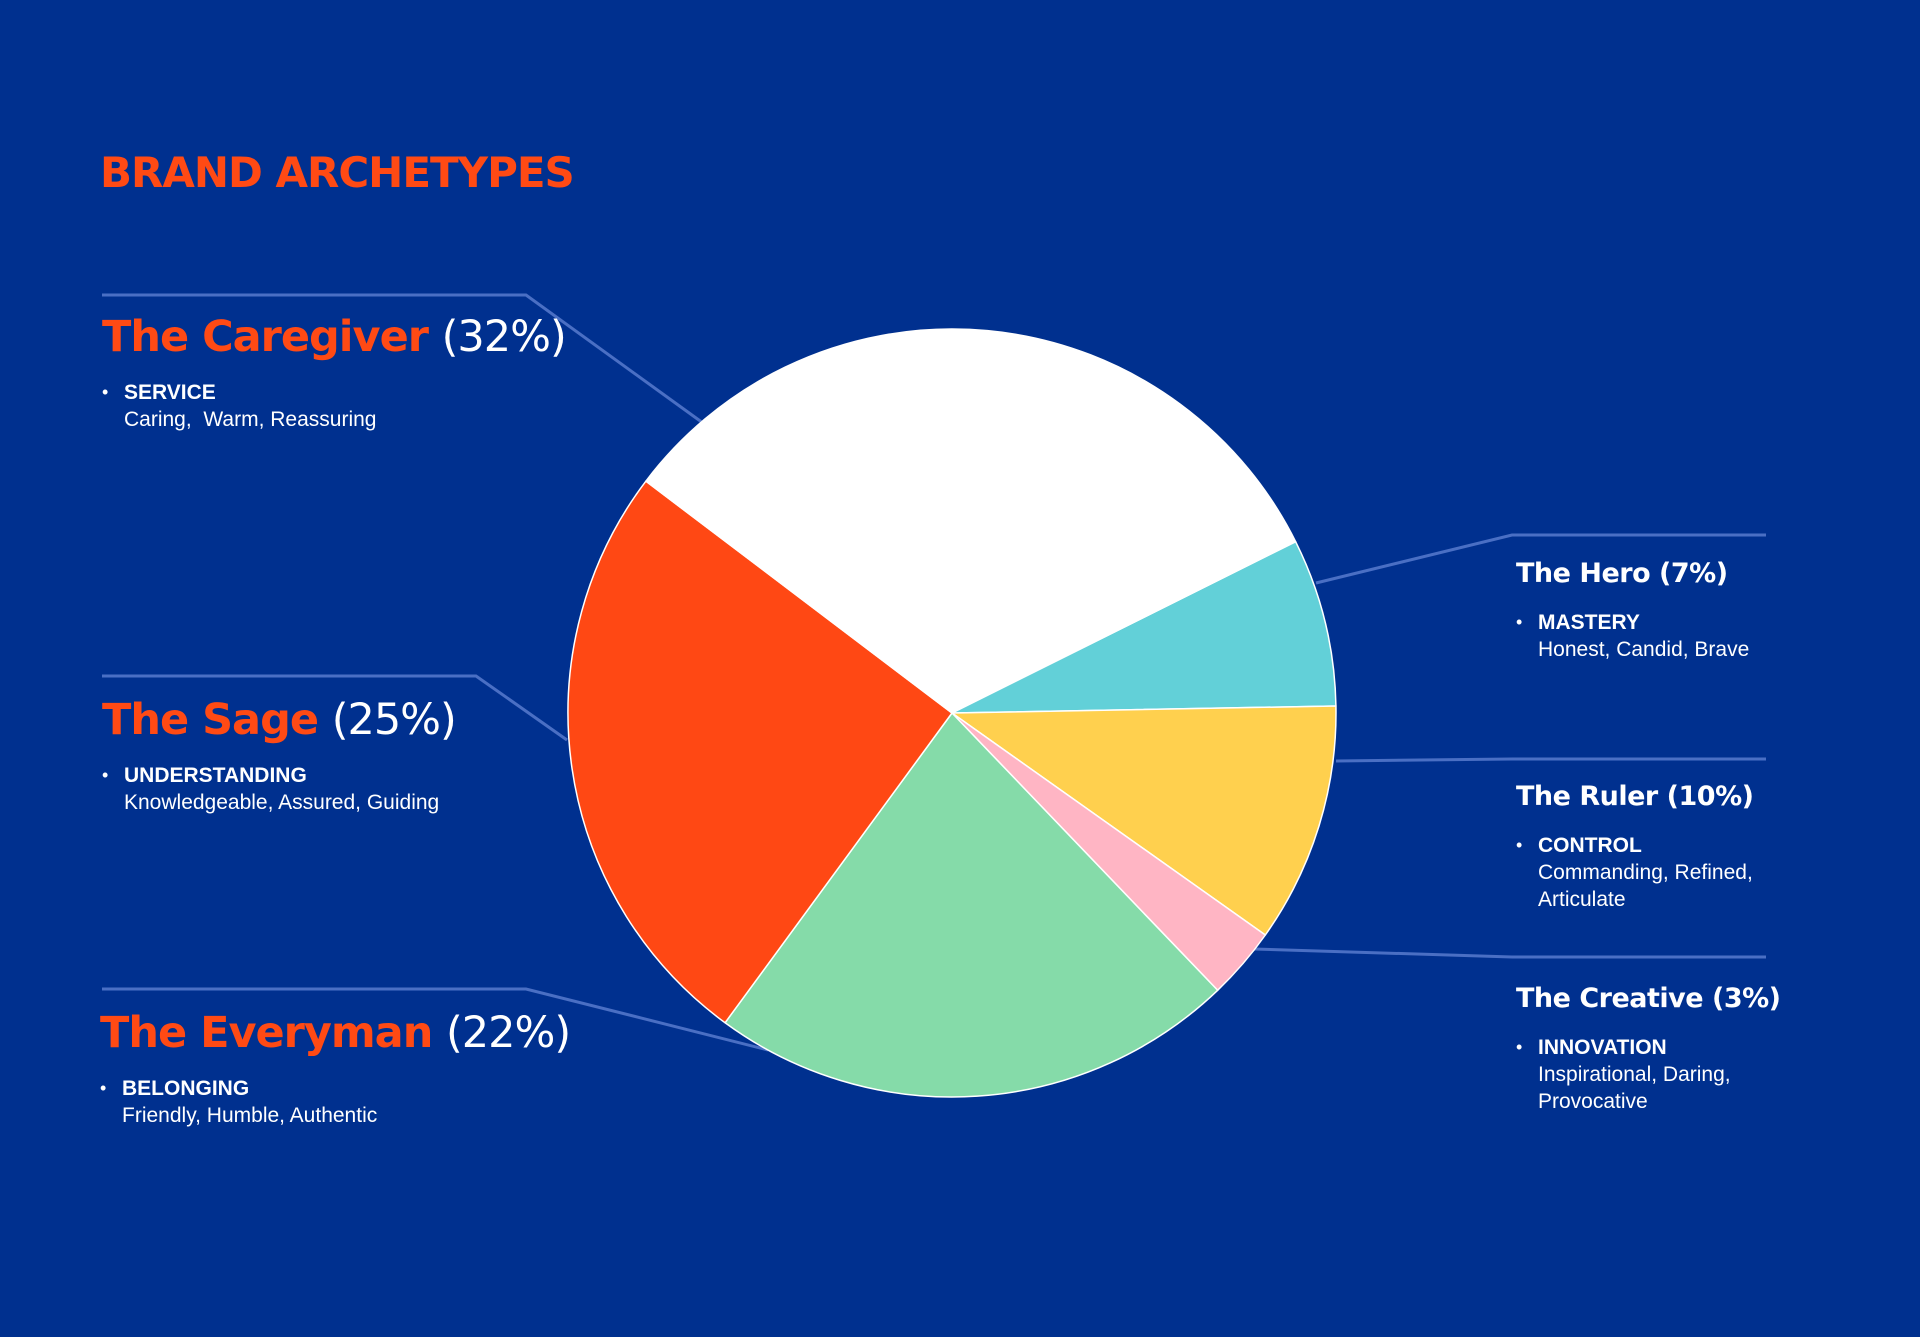 The image size is (1920, 1337). Describe the element at coordinates (170, 392) in the screenshot. I see `trait-caregiver: SERVICE` at that location.